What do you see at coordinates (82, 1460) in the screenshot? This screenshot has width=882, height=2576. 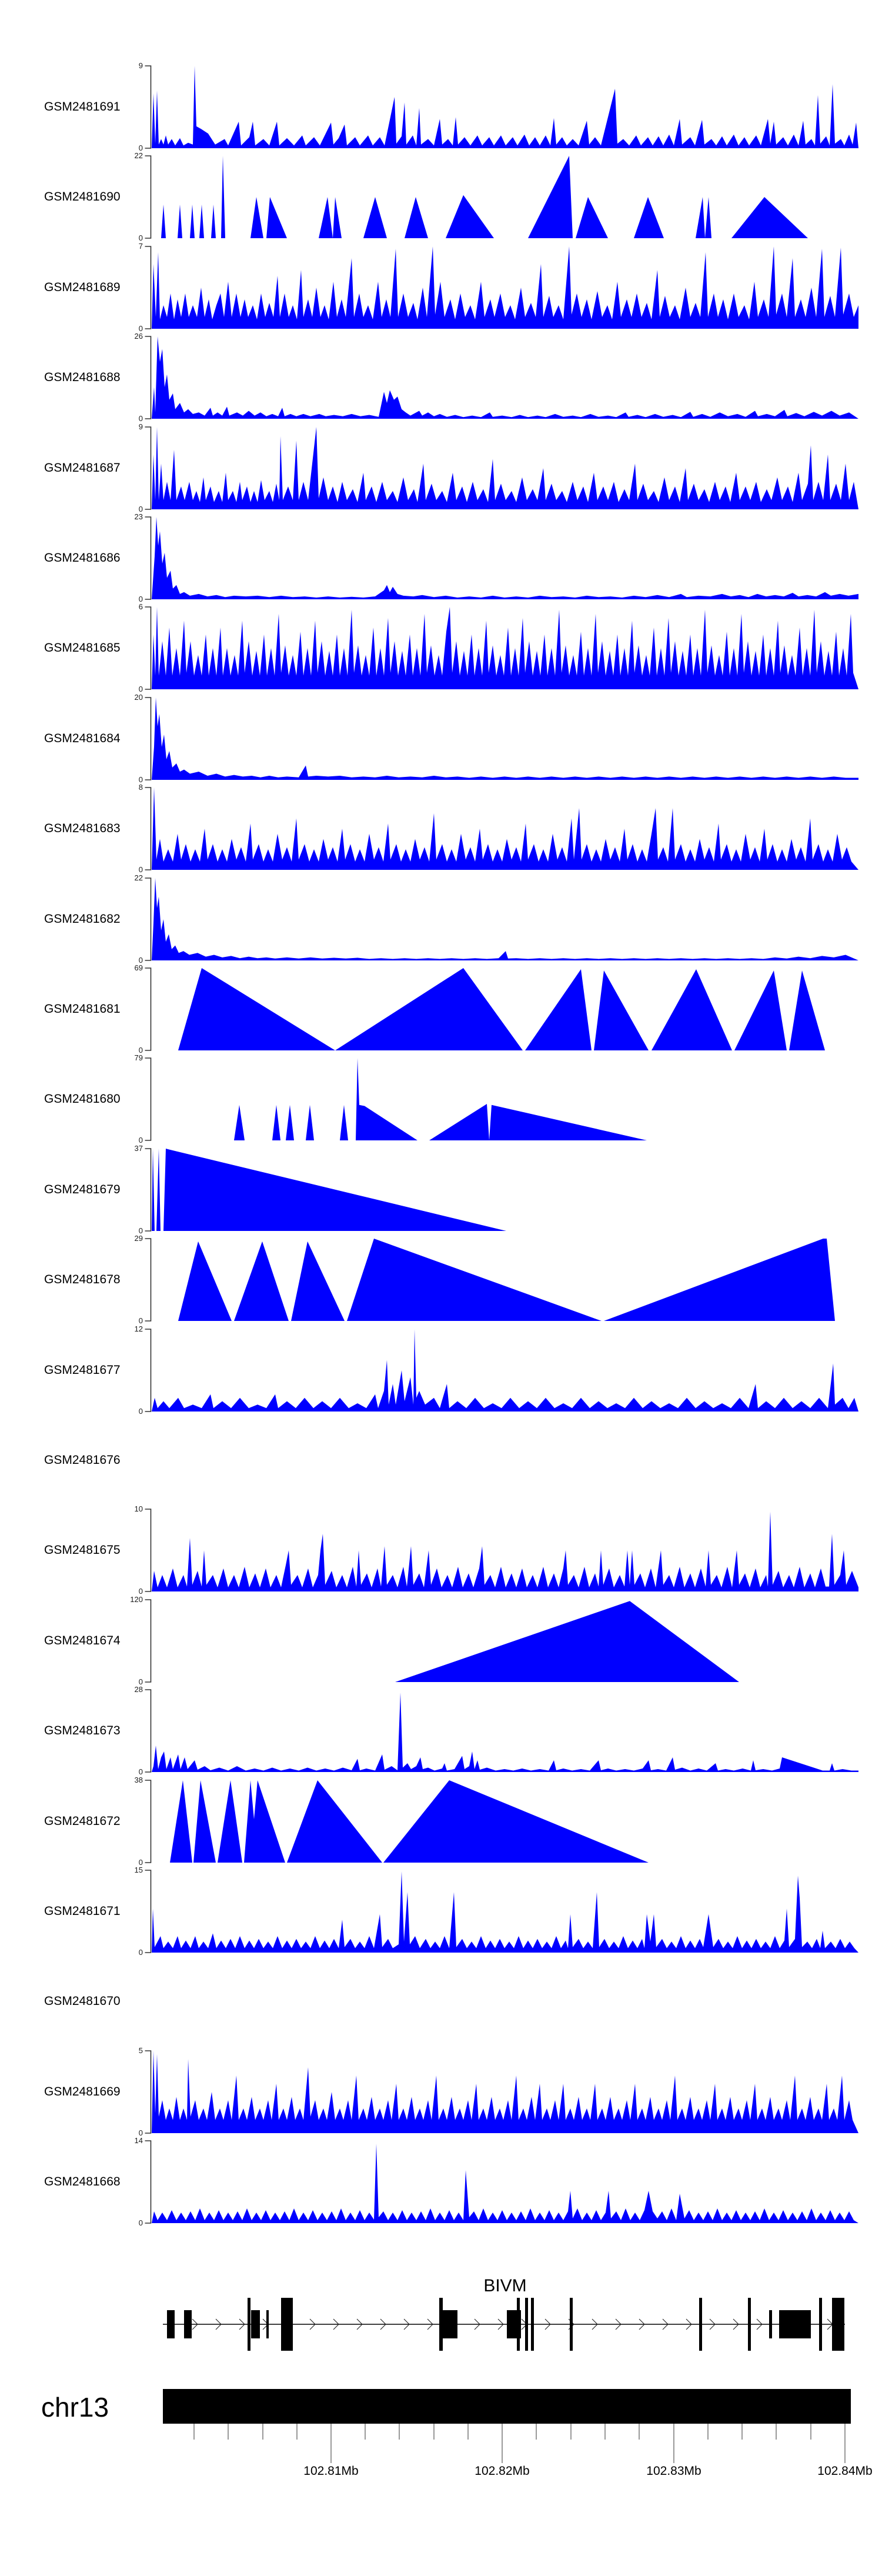 I see `track-label: GSM2481676` at bounding box center [82, 1460].